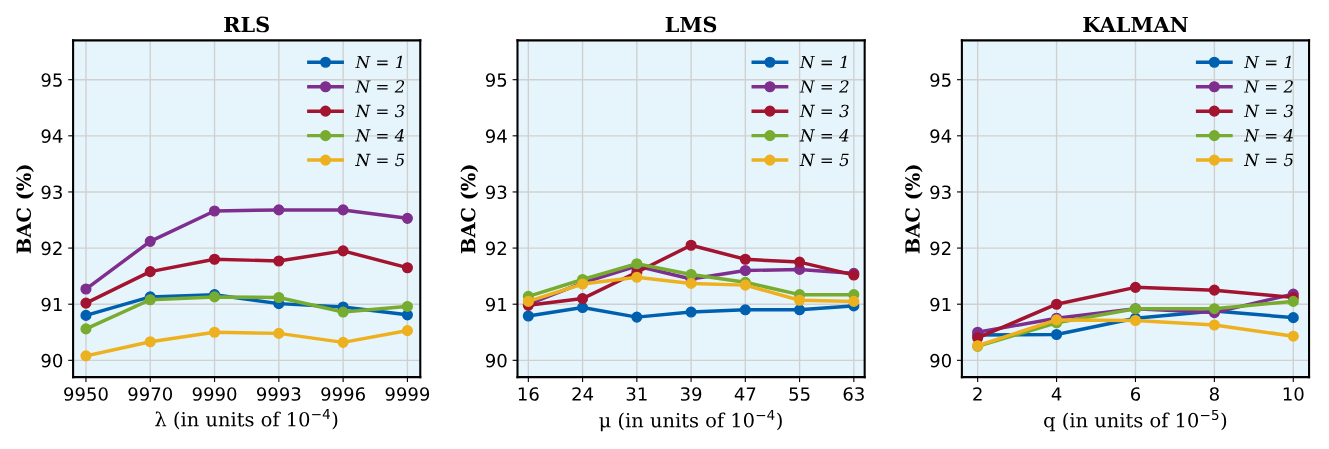 The image size is (1329, 449). What do you see at coordinates (150, 394) in the screenshot?
I see `x-tick-label: 9970` at bounding box center [150, 394].